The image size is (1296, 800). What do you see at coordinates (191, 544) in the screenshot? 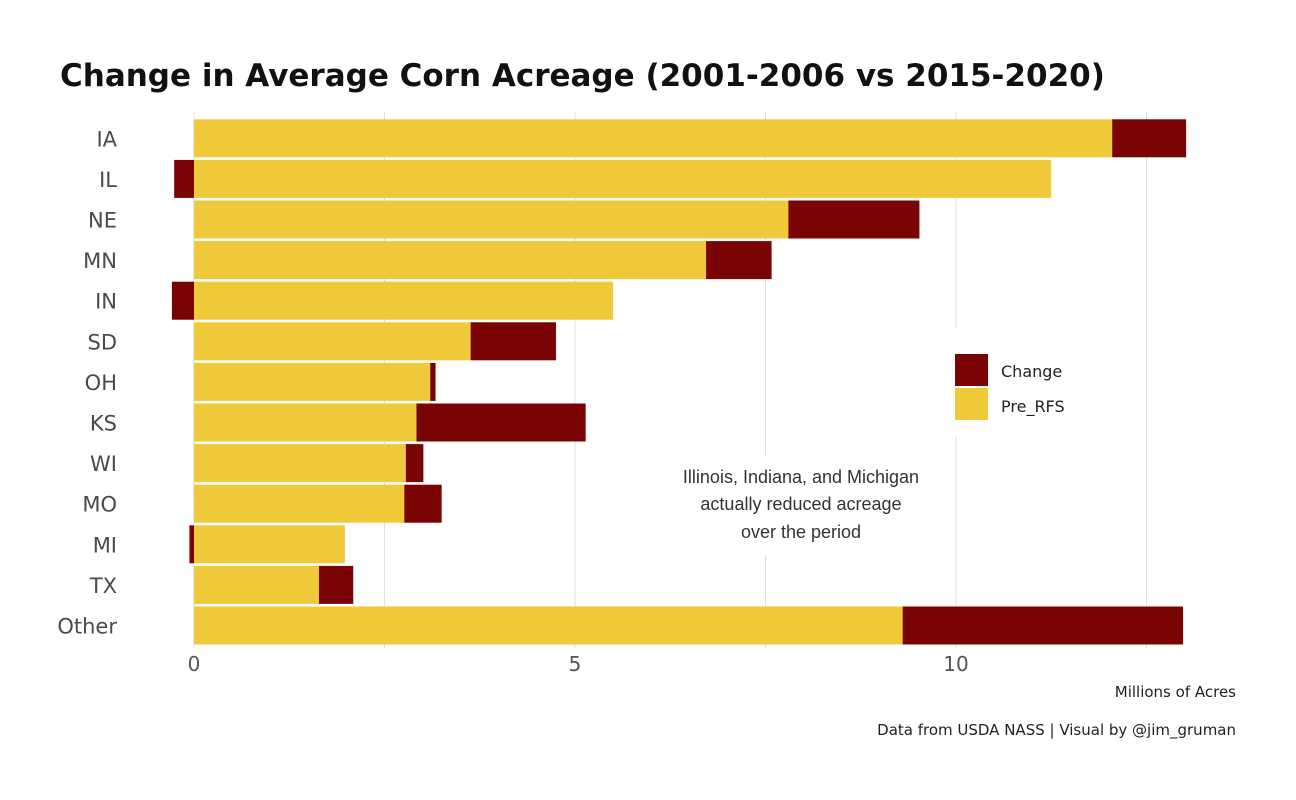
I see `bar-change-mi` at bounding box center [191, 544].